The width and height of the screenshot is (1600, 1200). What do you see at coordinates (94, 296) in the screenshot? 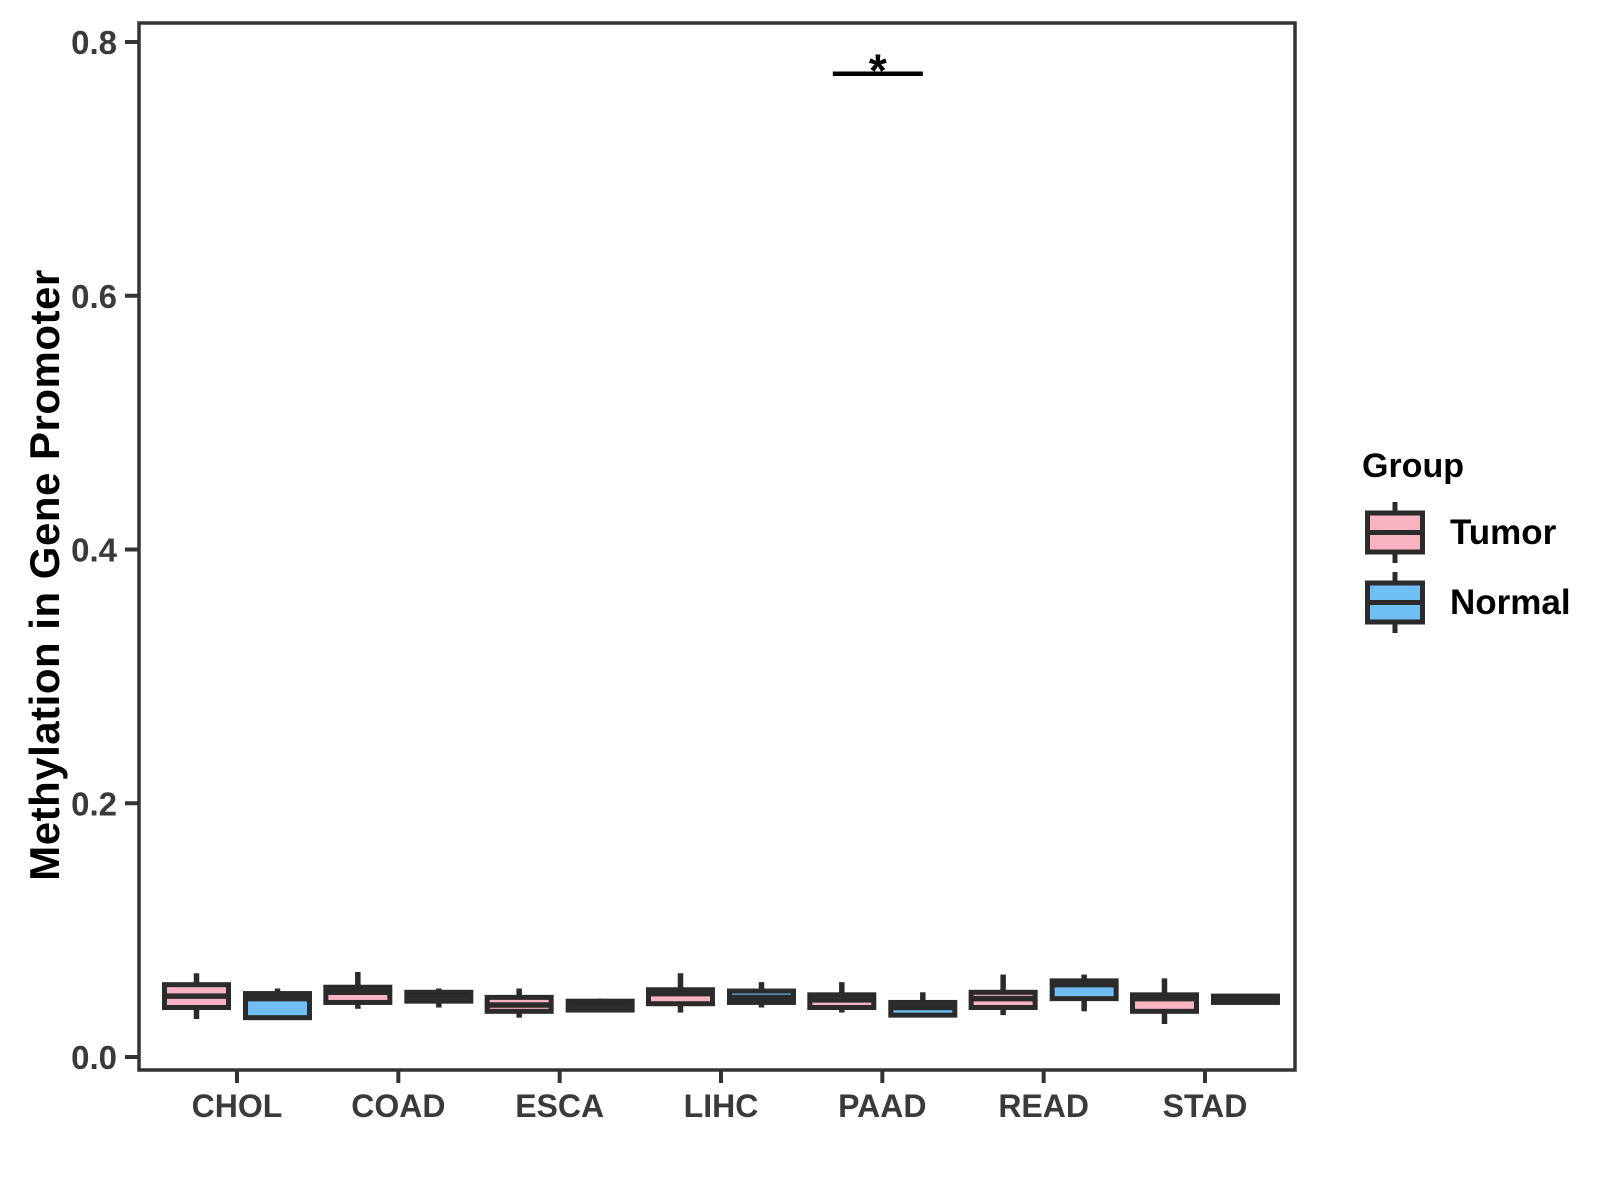
I see `y-tick-label: 0.6` at bounding box center [94, 296].